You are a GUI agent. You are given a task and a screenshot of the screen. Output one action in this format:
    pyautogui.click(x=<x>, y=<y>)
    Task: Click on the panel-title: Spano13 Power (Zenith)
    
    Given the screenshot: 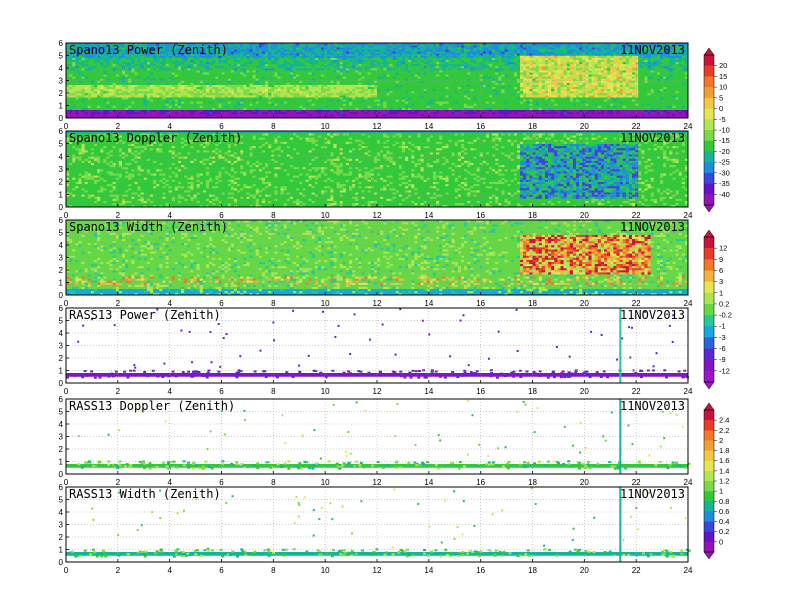 What is the action you would take?
    pyautogui.click(x=148, y=50)
    